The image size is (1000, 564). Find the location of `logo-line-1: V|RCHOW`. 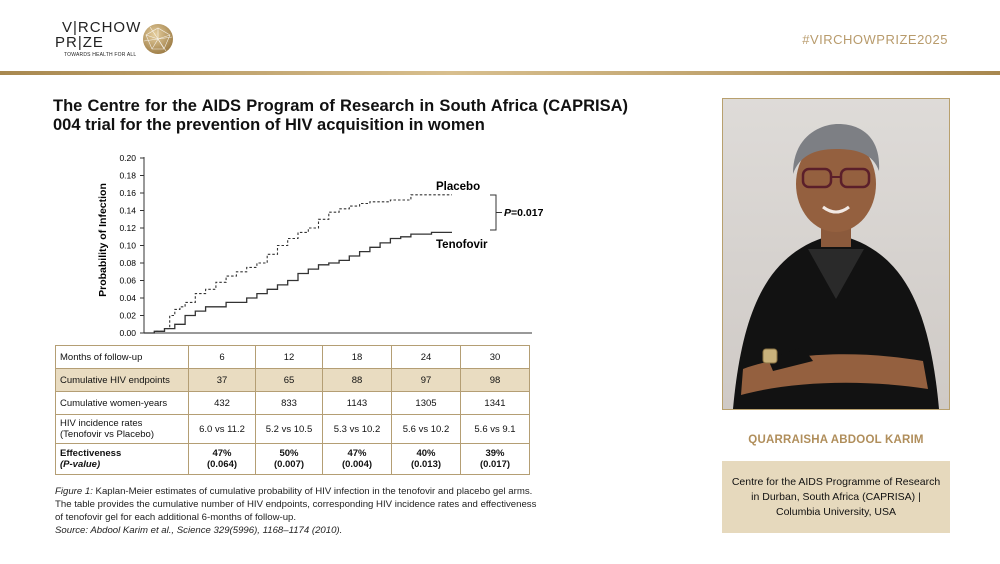

logo-line-1: V|RCHOW is located at coordinates (102, 27).